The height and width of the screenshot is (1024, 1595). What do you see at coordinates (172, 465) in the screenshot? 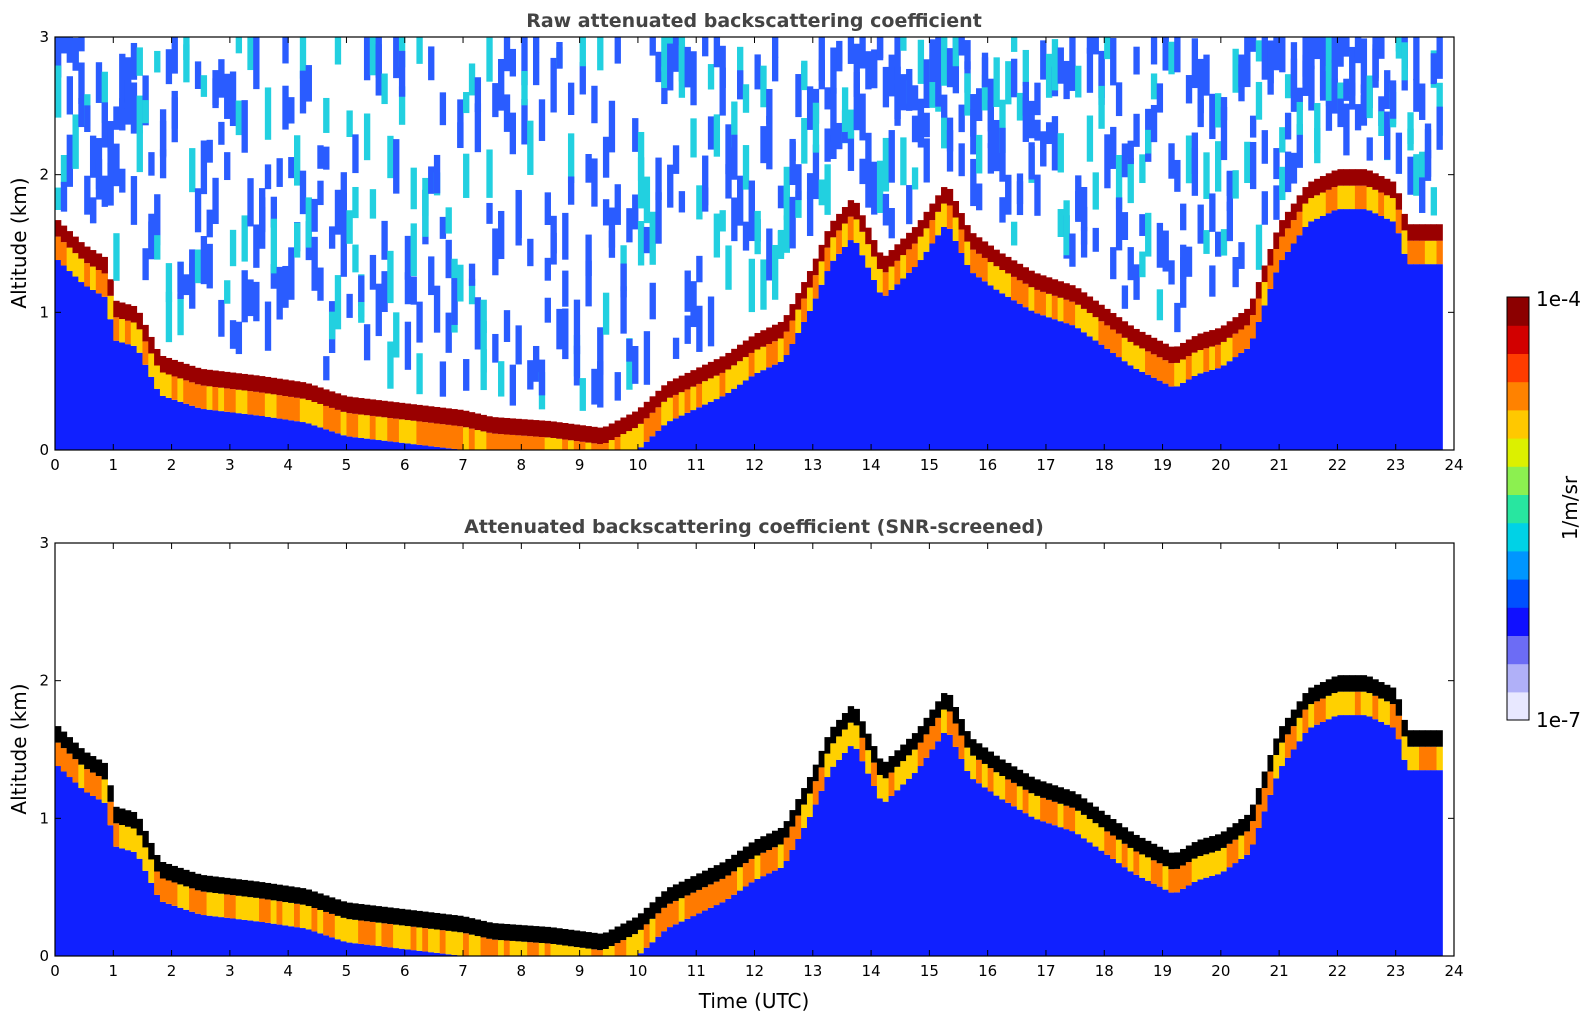
I see `x-tick-label: 2` at bounding box center [172, 465].